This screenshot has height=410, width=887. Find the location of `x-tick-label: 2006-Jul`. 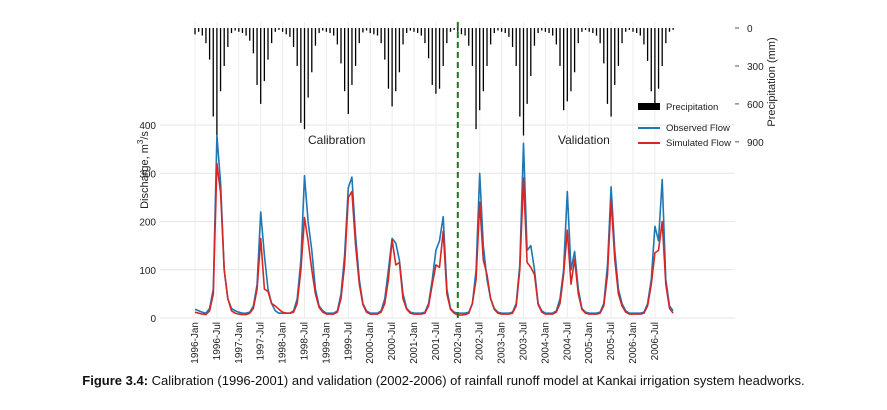

x-tick-label: 2006-Jul is located at coordinates (655, 341).